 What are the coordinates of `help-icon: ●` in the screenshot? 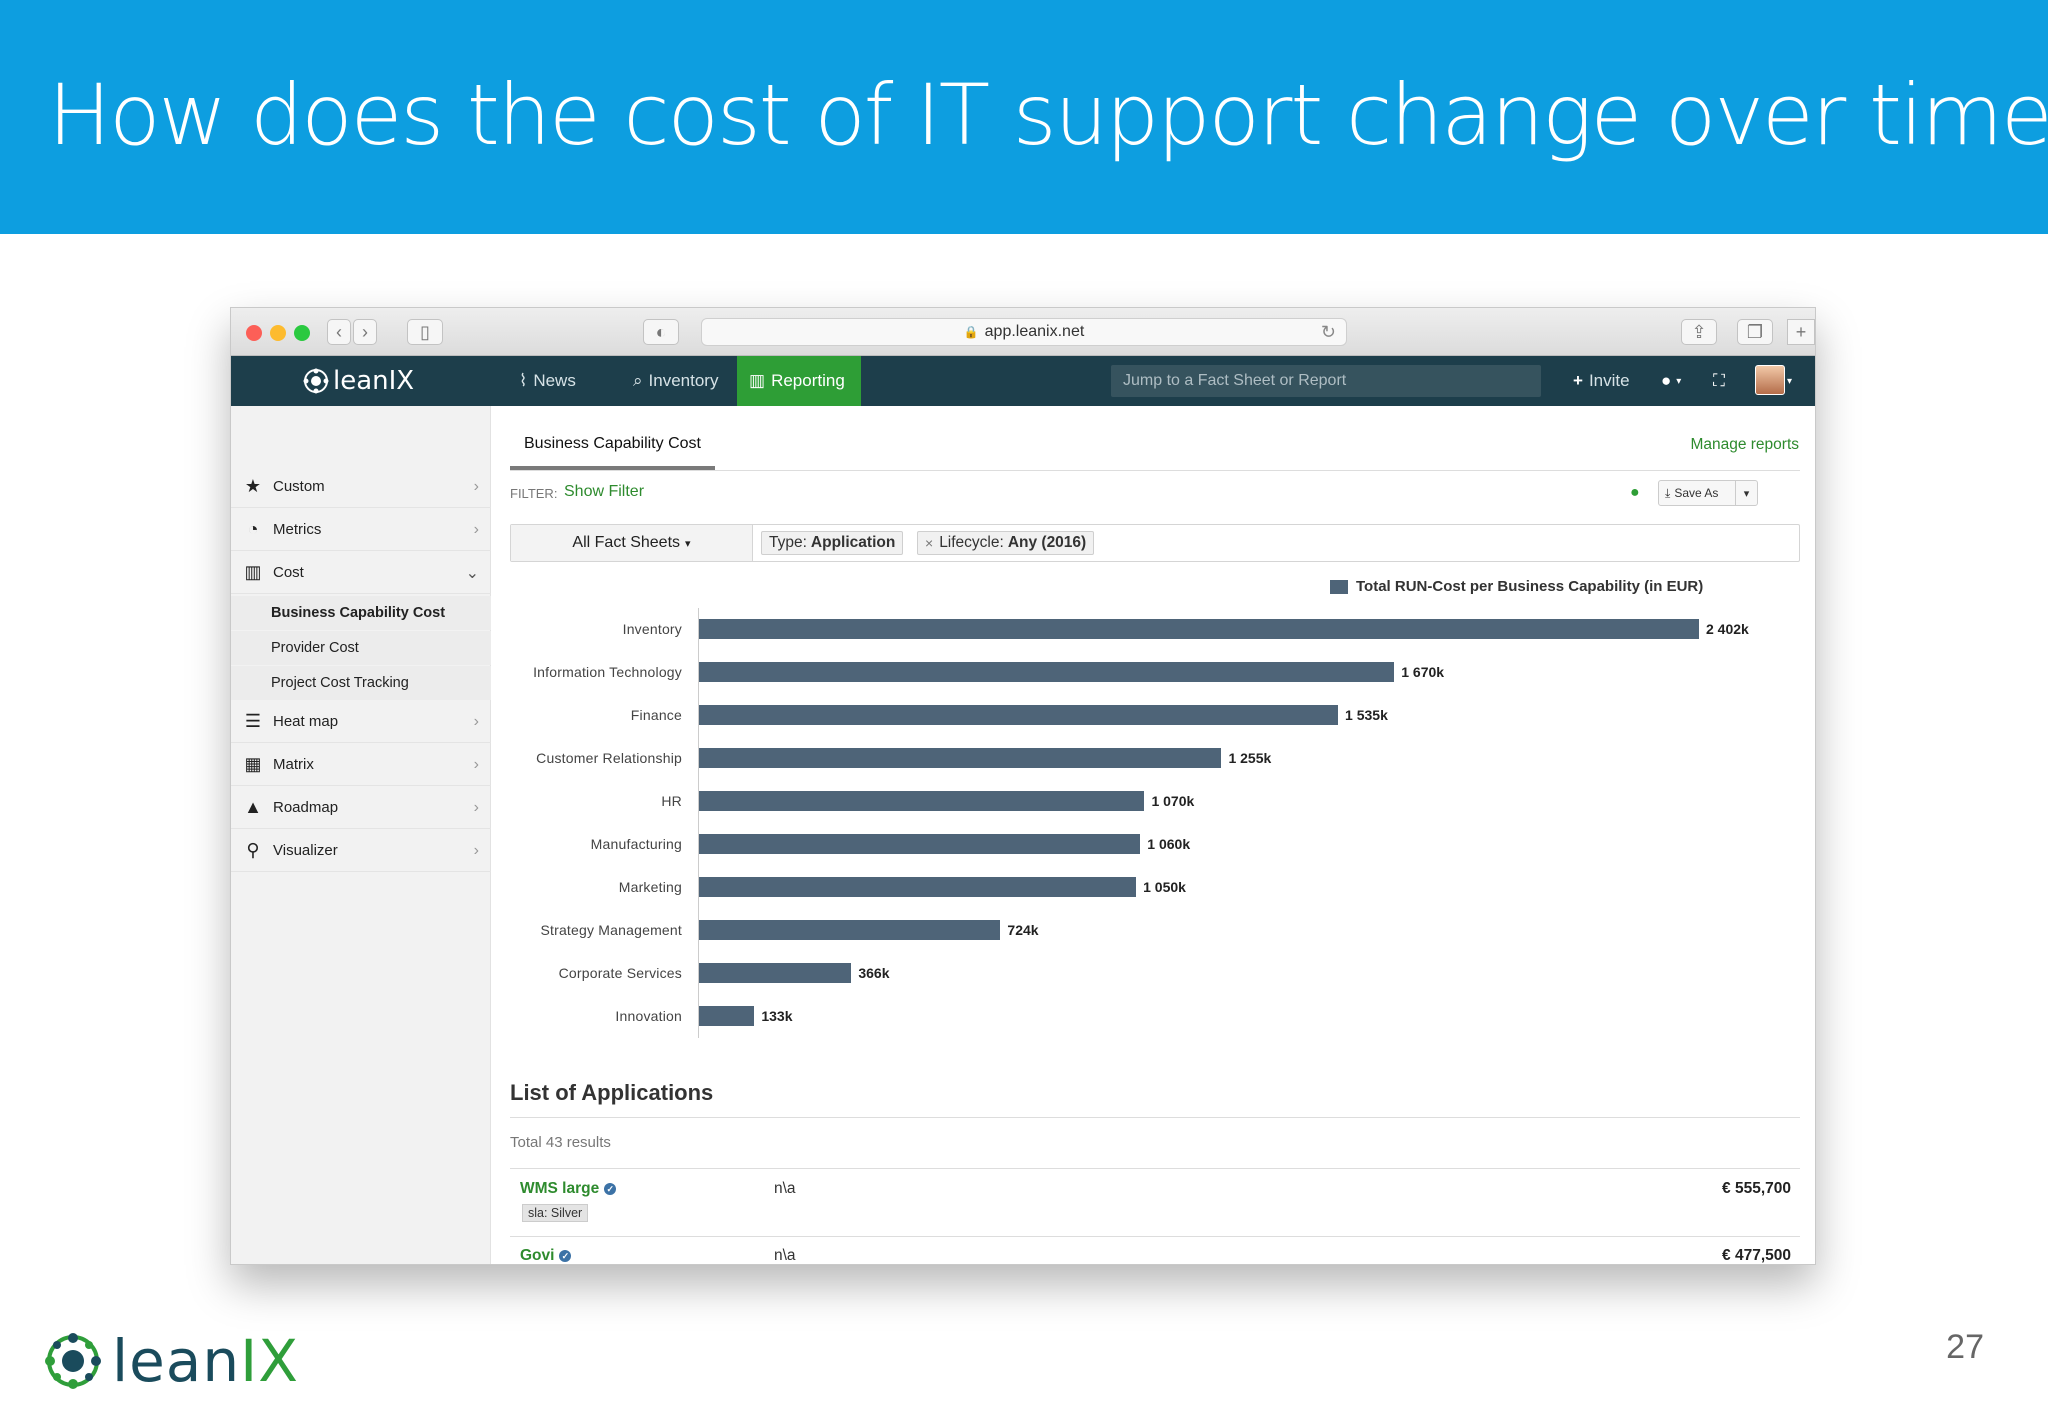 It's located at (1666, 380).